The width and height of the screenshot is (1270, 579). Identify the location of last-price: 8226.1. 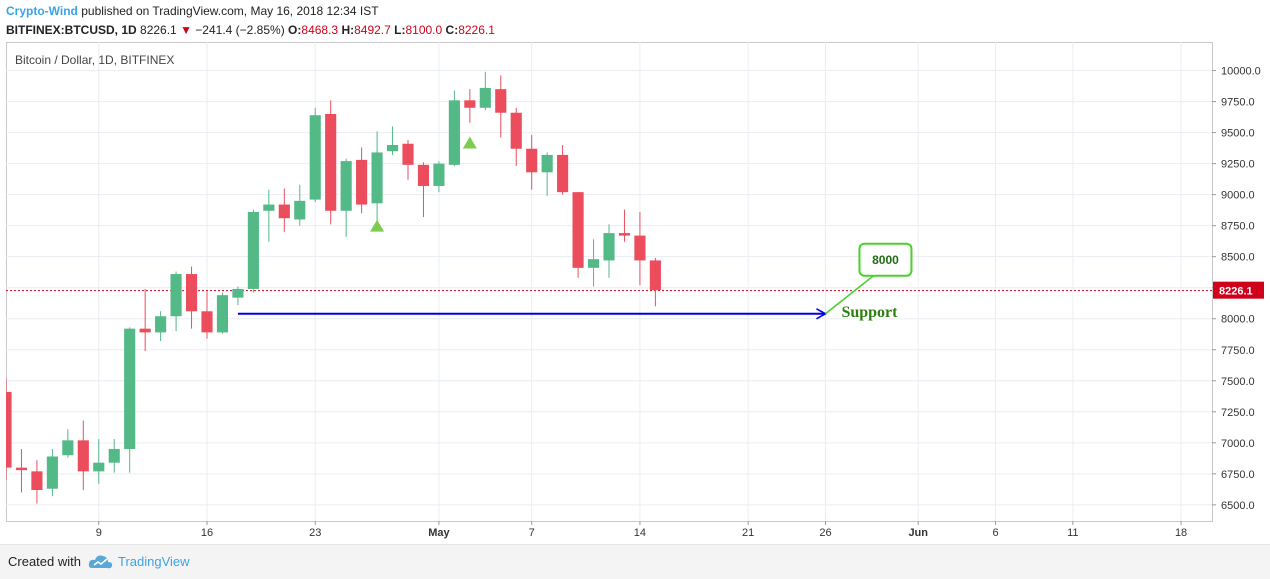
(158, 30).